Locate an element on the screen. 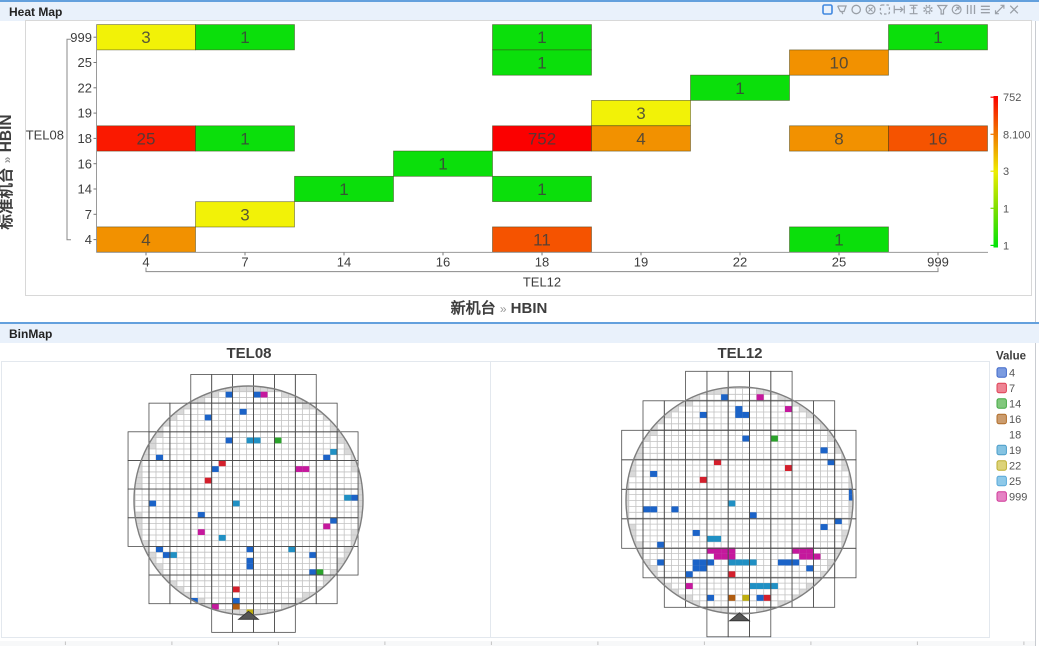 The width and height of the screenshot is (1039, 646). svg-text: 标准机台 » HBIN is located at coordinates (7, 172).